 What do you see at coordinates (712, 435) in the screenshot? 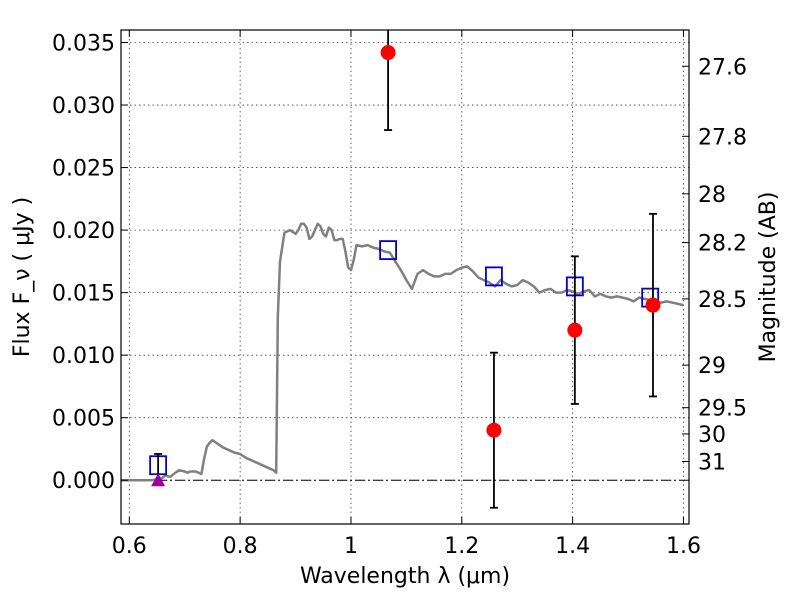
I see `right-tick-label: 30` at bounding box center [712, 435].